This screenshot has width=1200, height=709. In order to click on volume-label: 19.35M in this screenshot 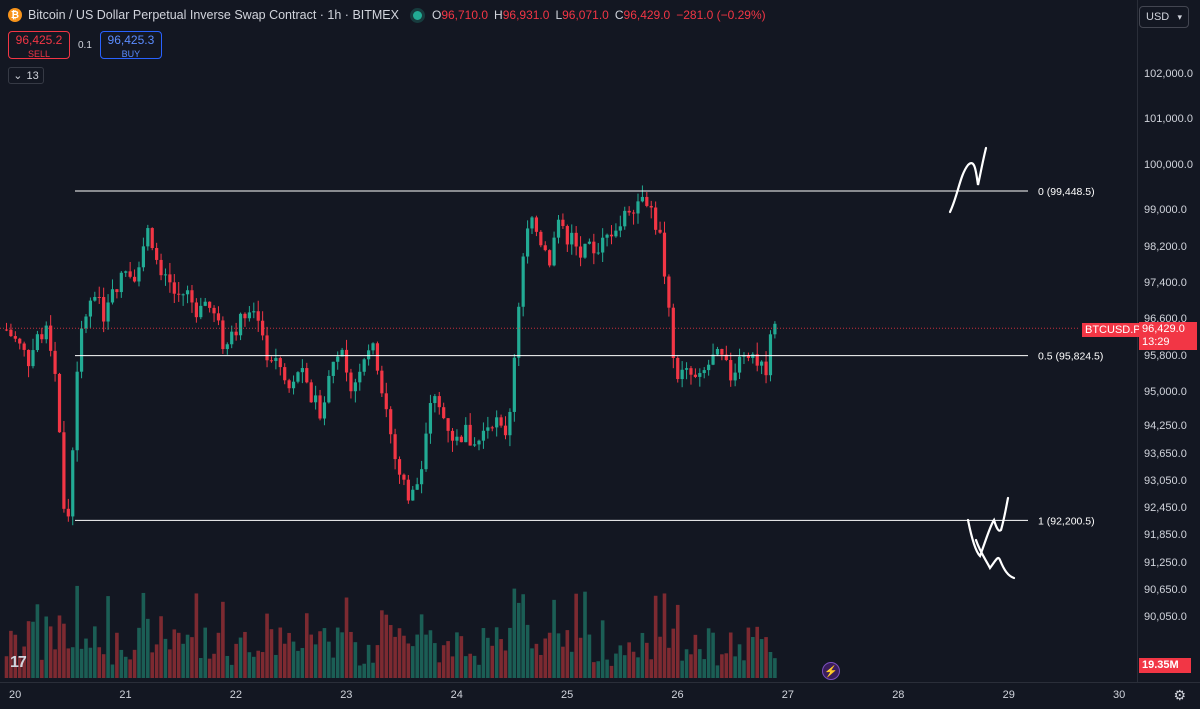, I will do `click(1165, 665)`.